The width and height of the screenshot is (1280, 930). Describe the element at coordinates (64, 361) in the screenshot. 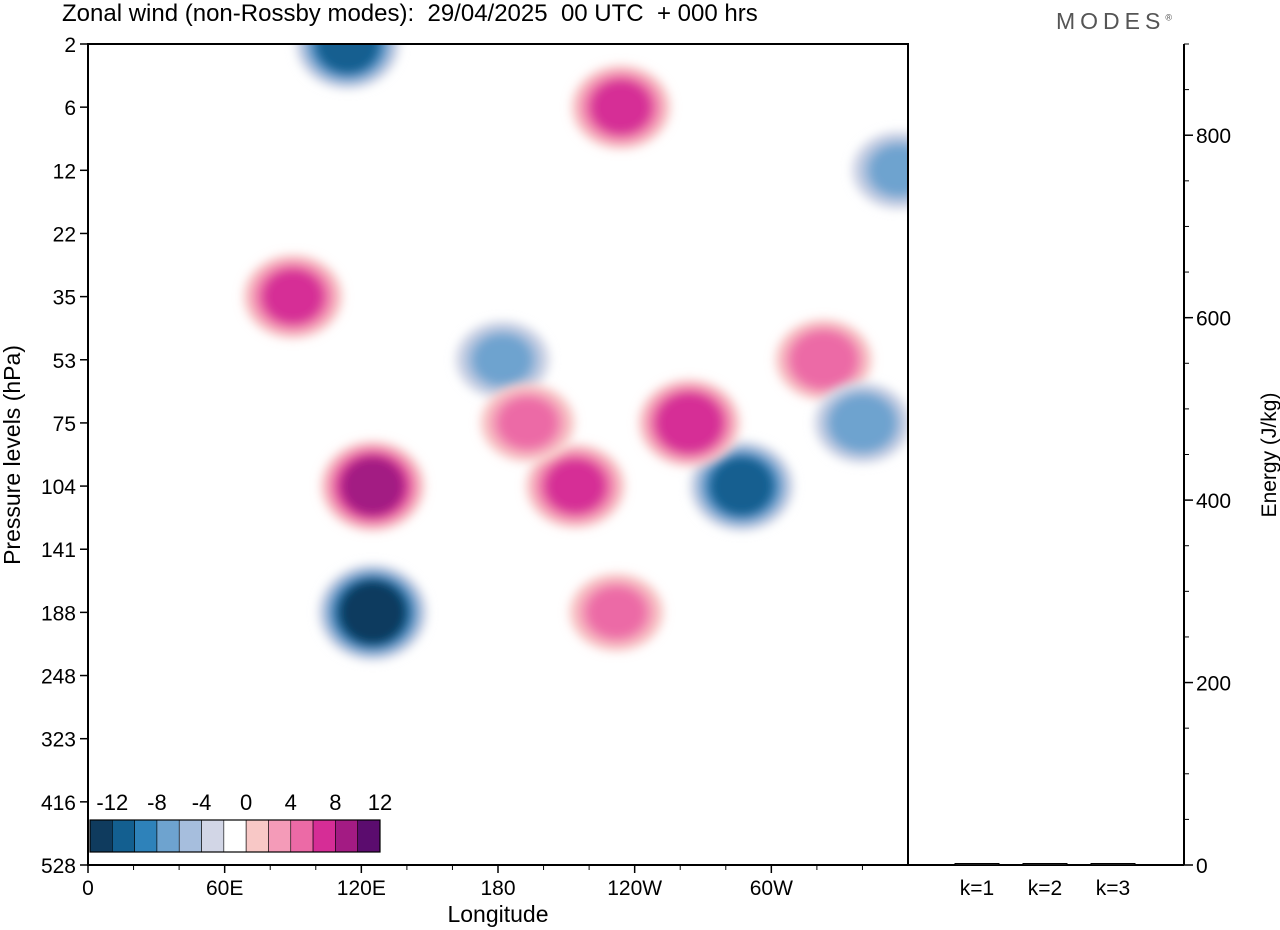

I see `y-tick-label: 53` at that location.